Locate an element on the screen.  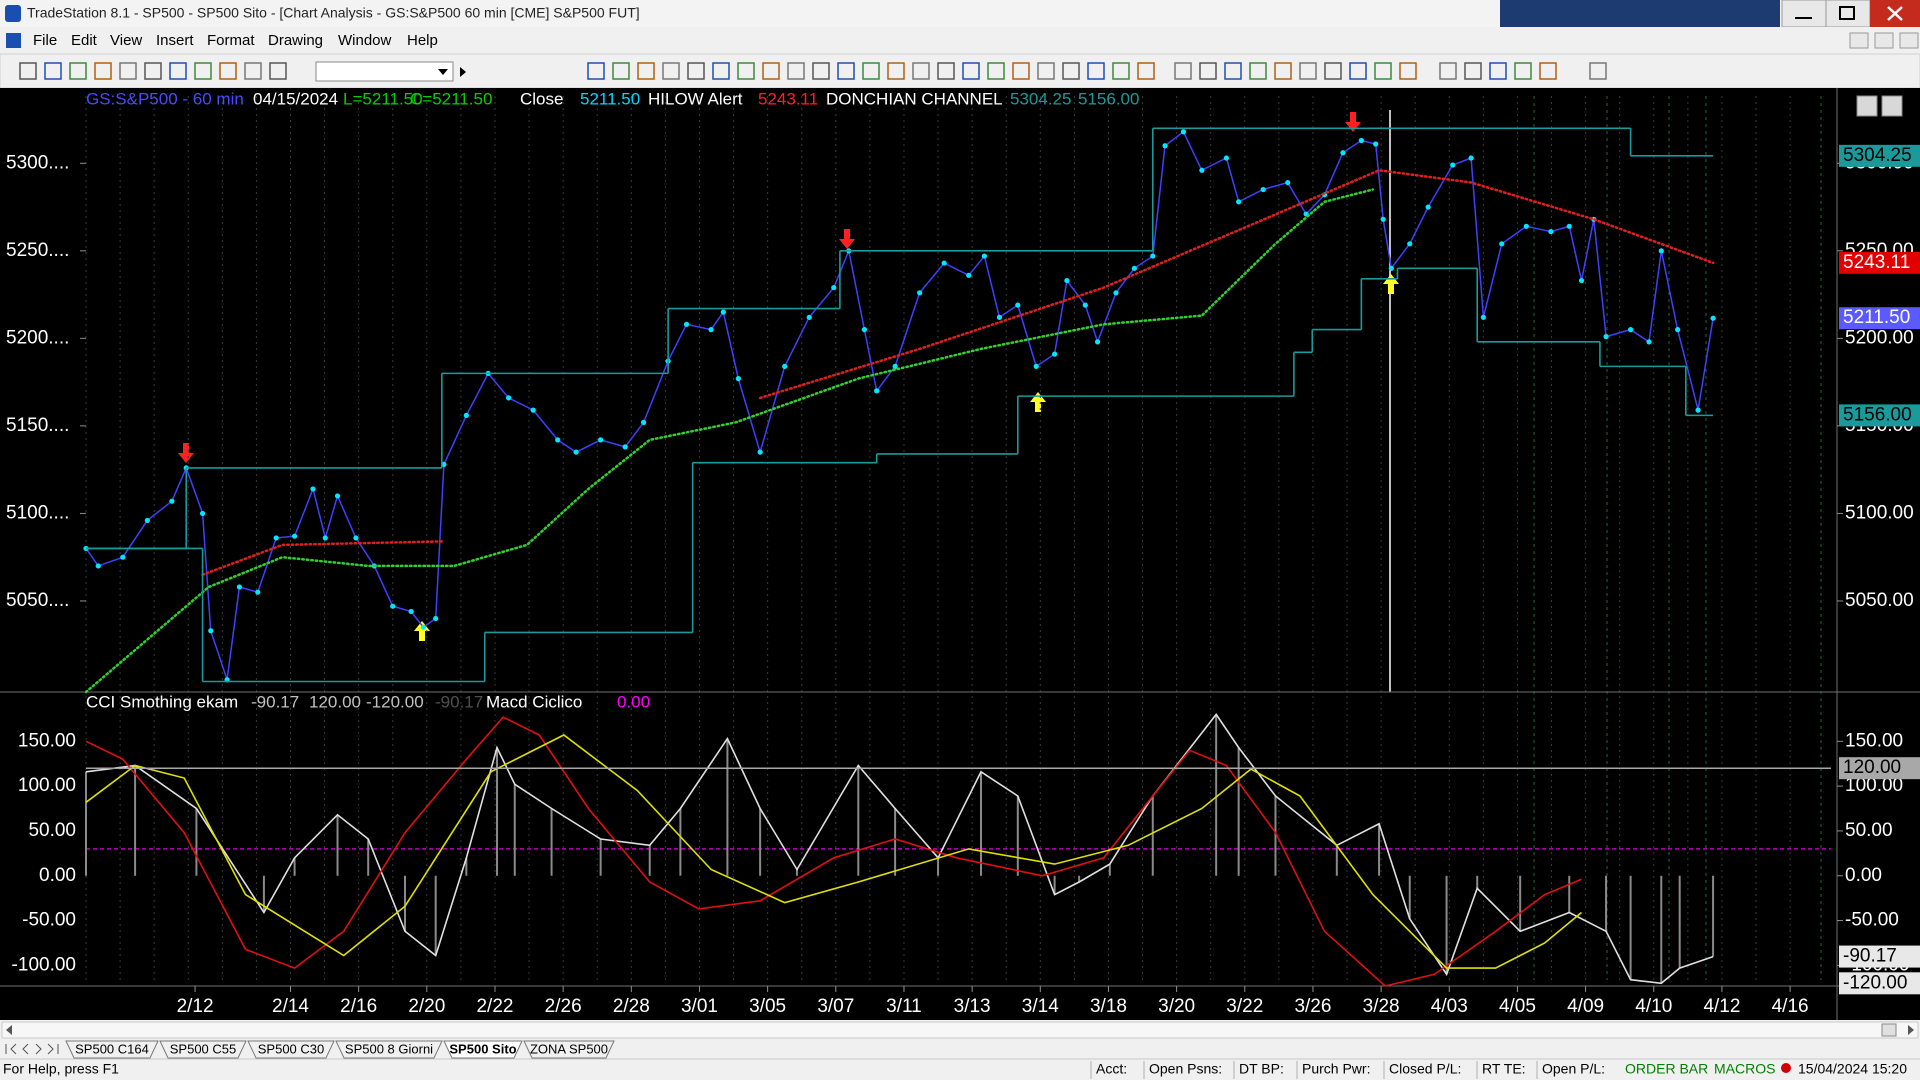
legend-item: GS:S&P500 - 60 min is located at coordinates (165, 98).